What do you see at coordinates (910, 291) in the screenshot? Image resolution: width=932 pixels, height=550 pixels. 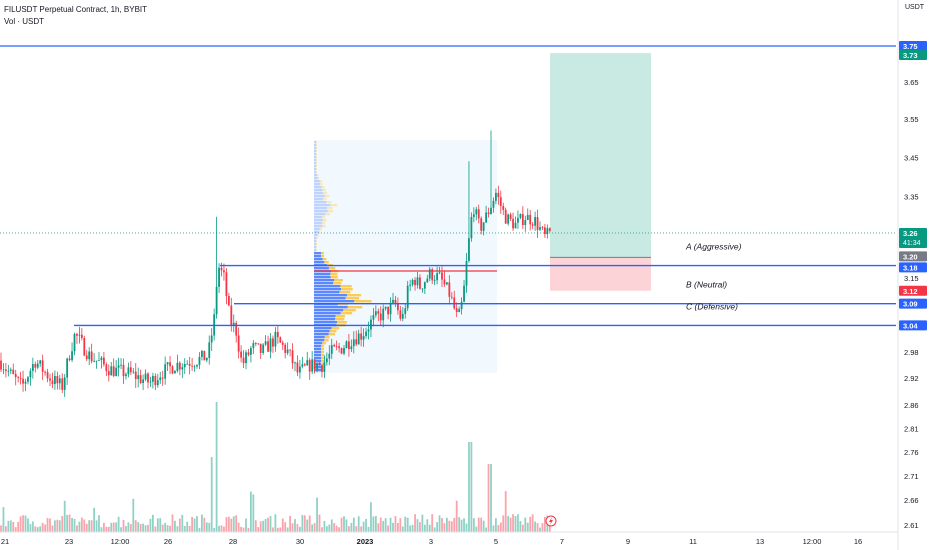 I see `price-badge-label: 3.12` at bounding box center [910, 291].